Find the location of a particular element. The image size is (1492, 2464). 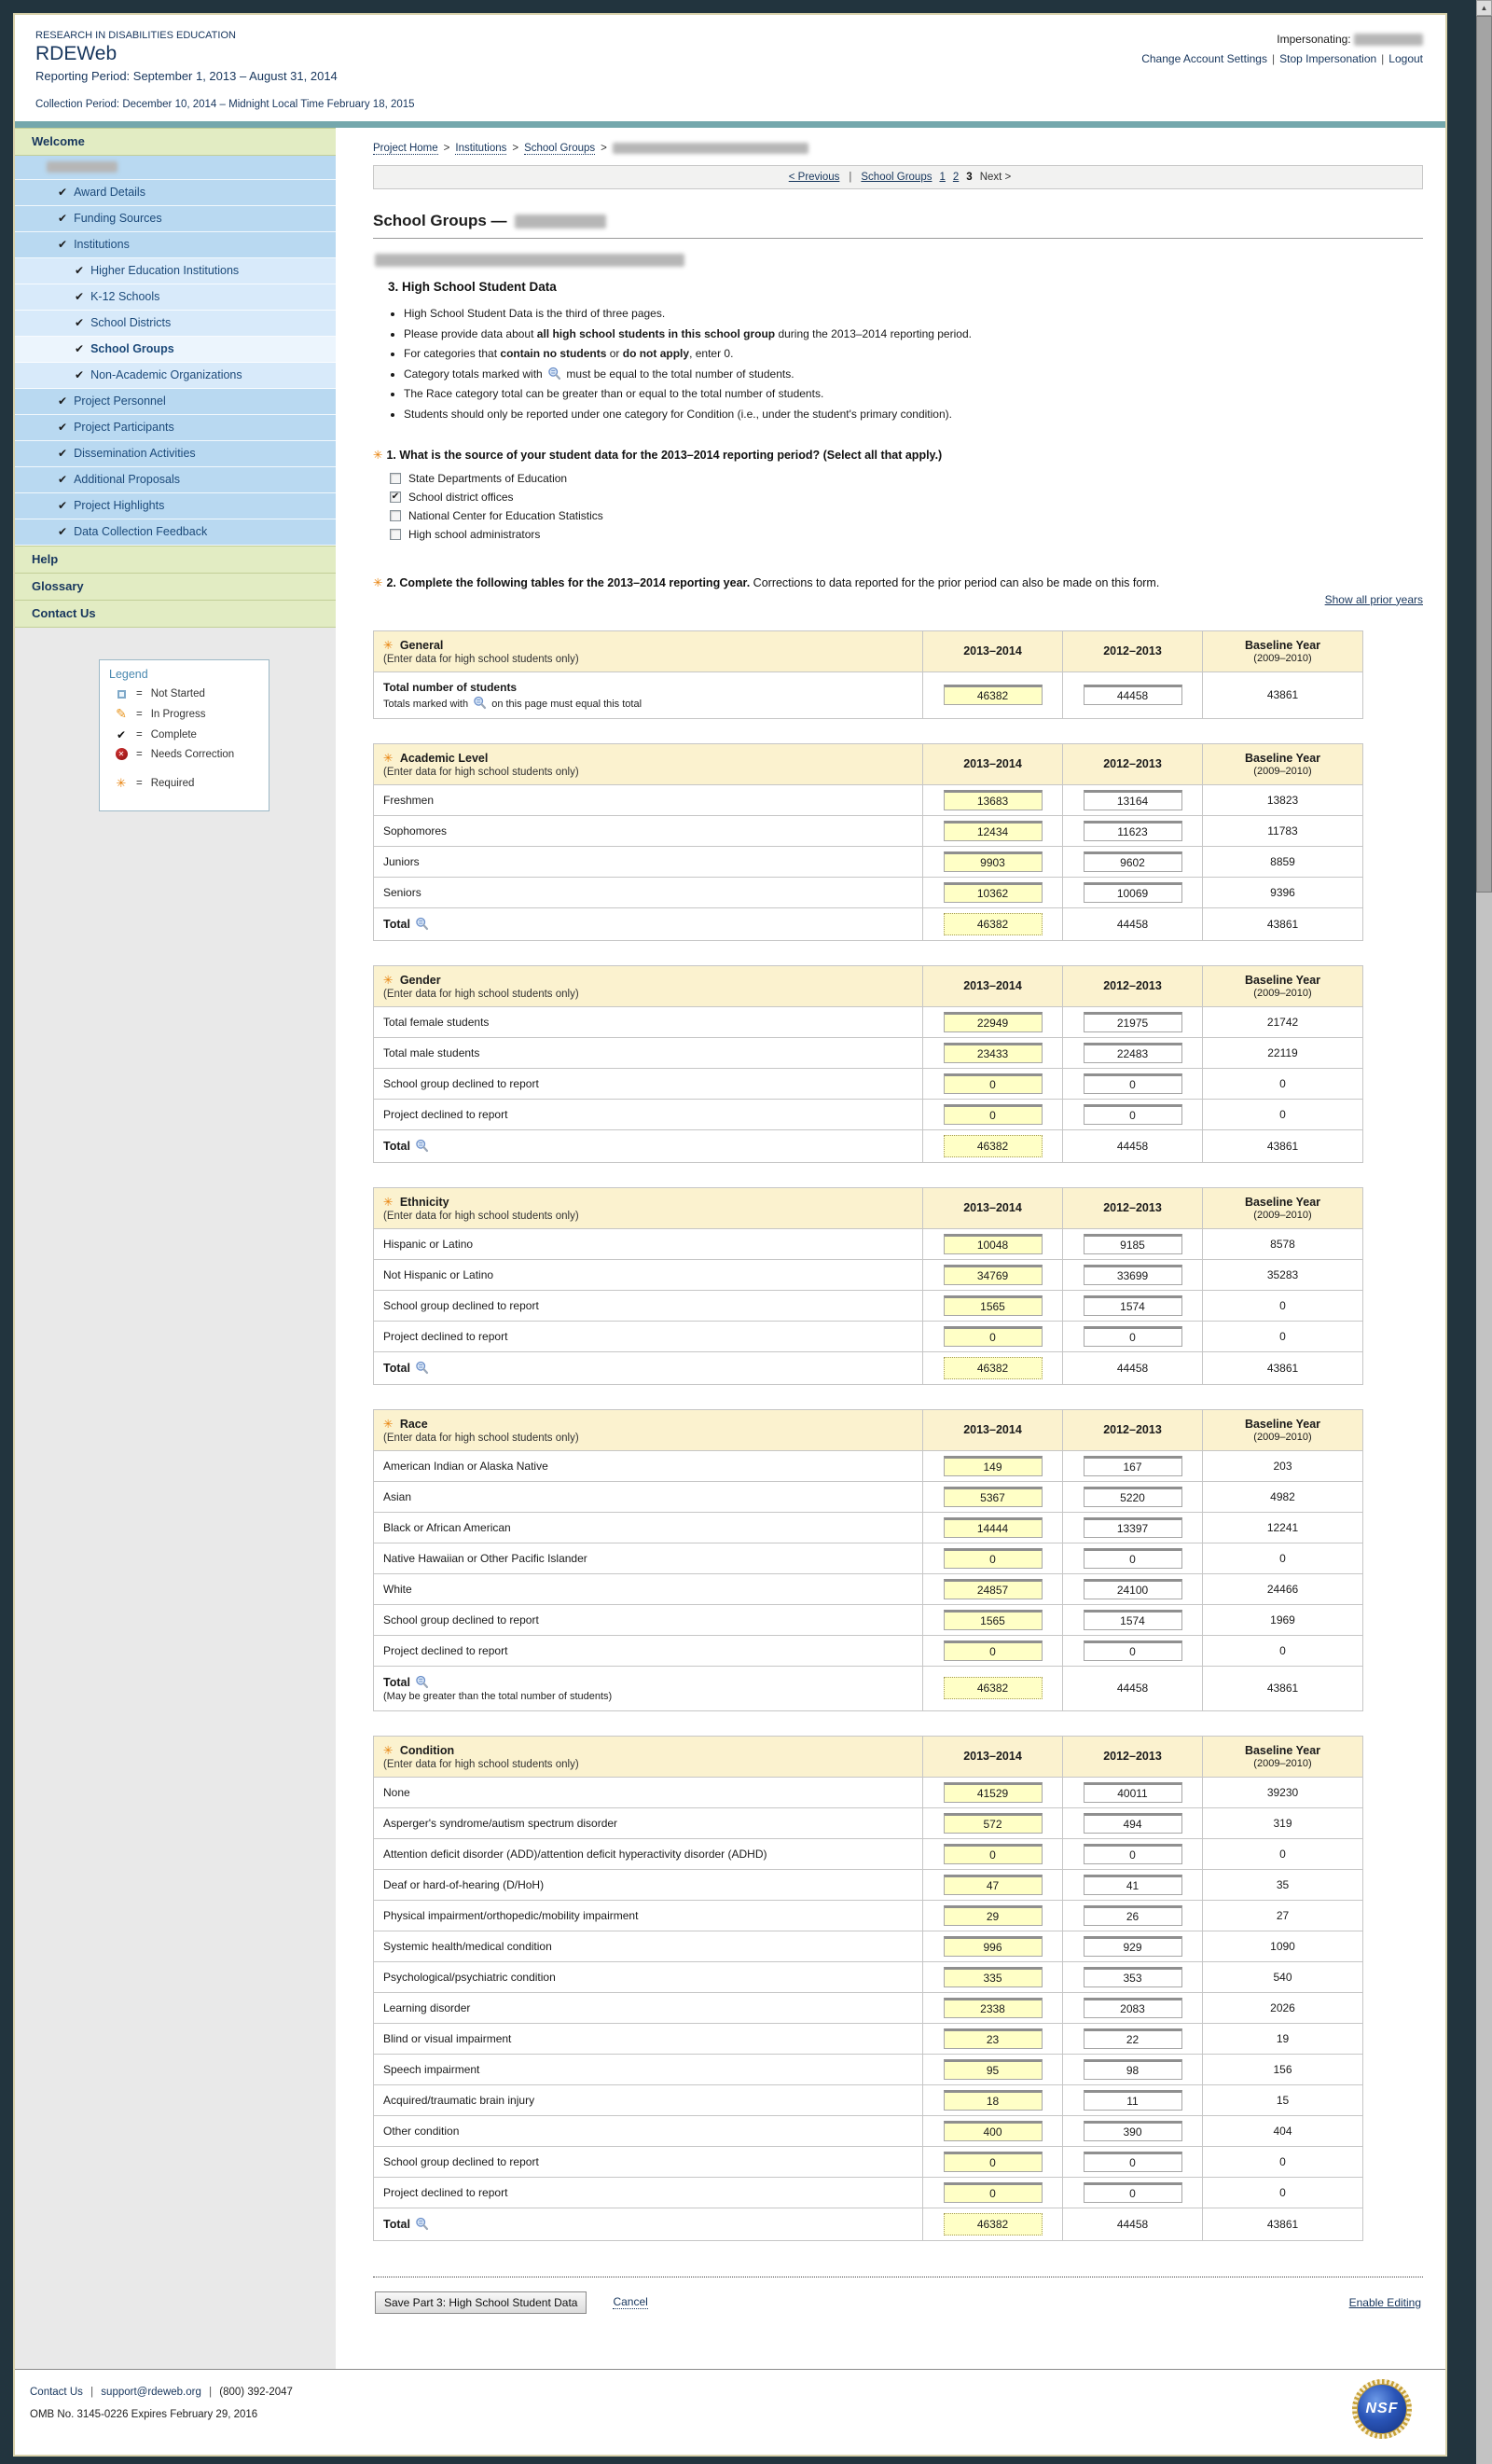

option-high-school-administrators: High school administrators is located at coordinates (906, 534).